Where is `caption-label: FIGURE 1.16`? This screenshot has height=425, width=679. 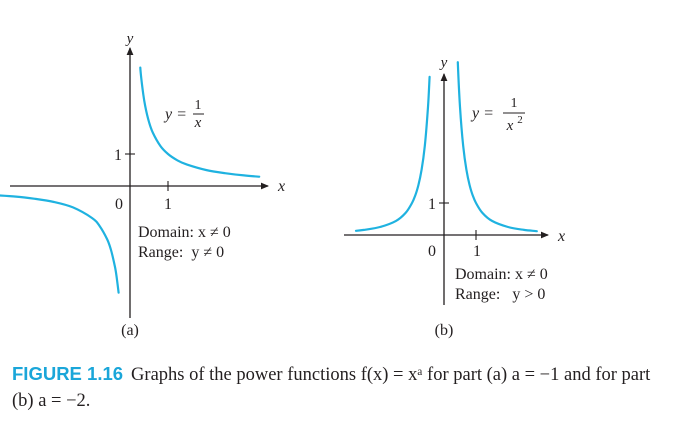
caption-label: FIGURE 1.16 is located at coordinates (68, 373).